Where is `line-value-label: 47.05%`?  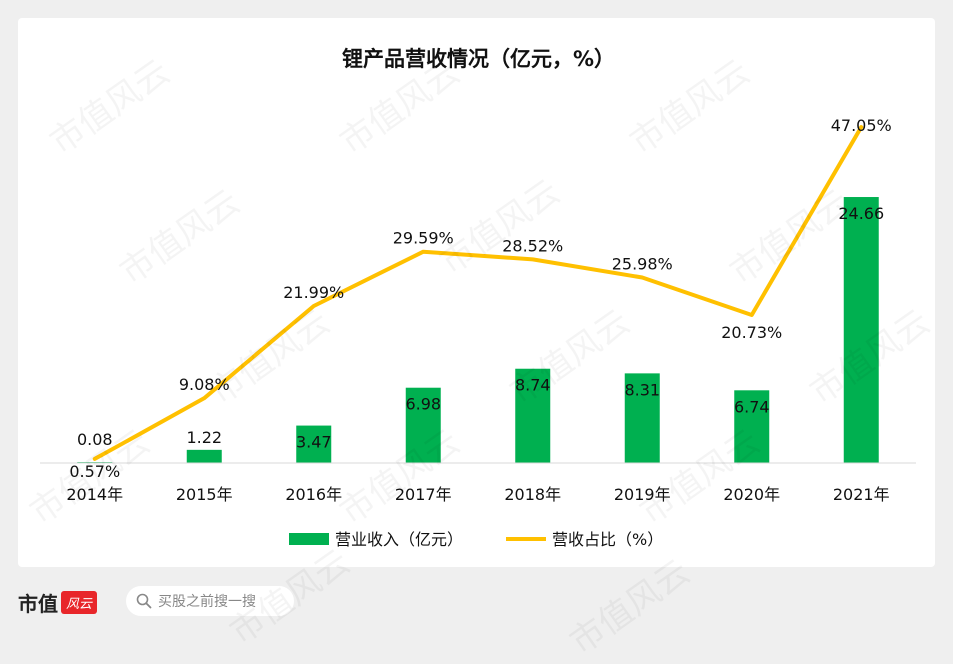 line-value-label: 47.05% is located at coordinates (861, 125).